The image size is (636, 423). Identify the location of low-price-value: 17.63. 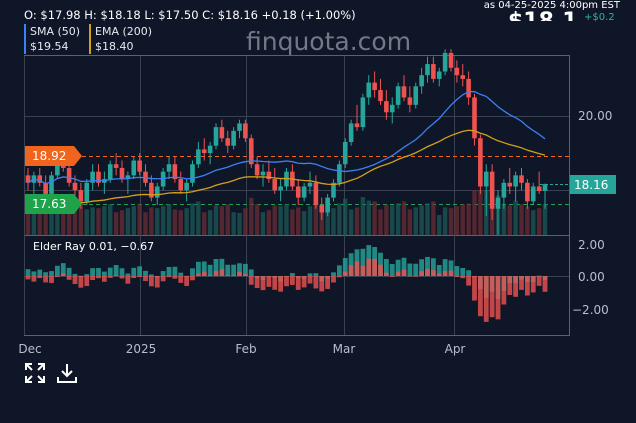
(49, 204).